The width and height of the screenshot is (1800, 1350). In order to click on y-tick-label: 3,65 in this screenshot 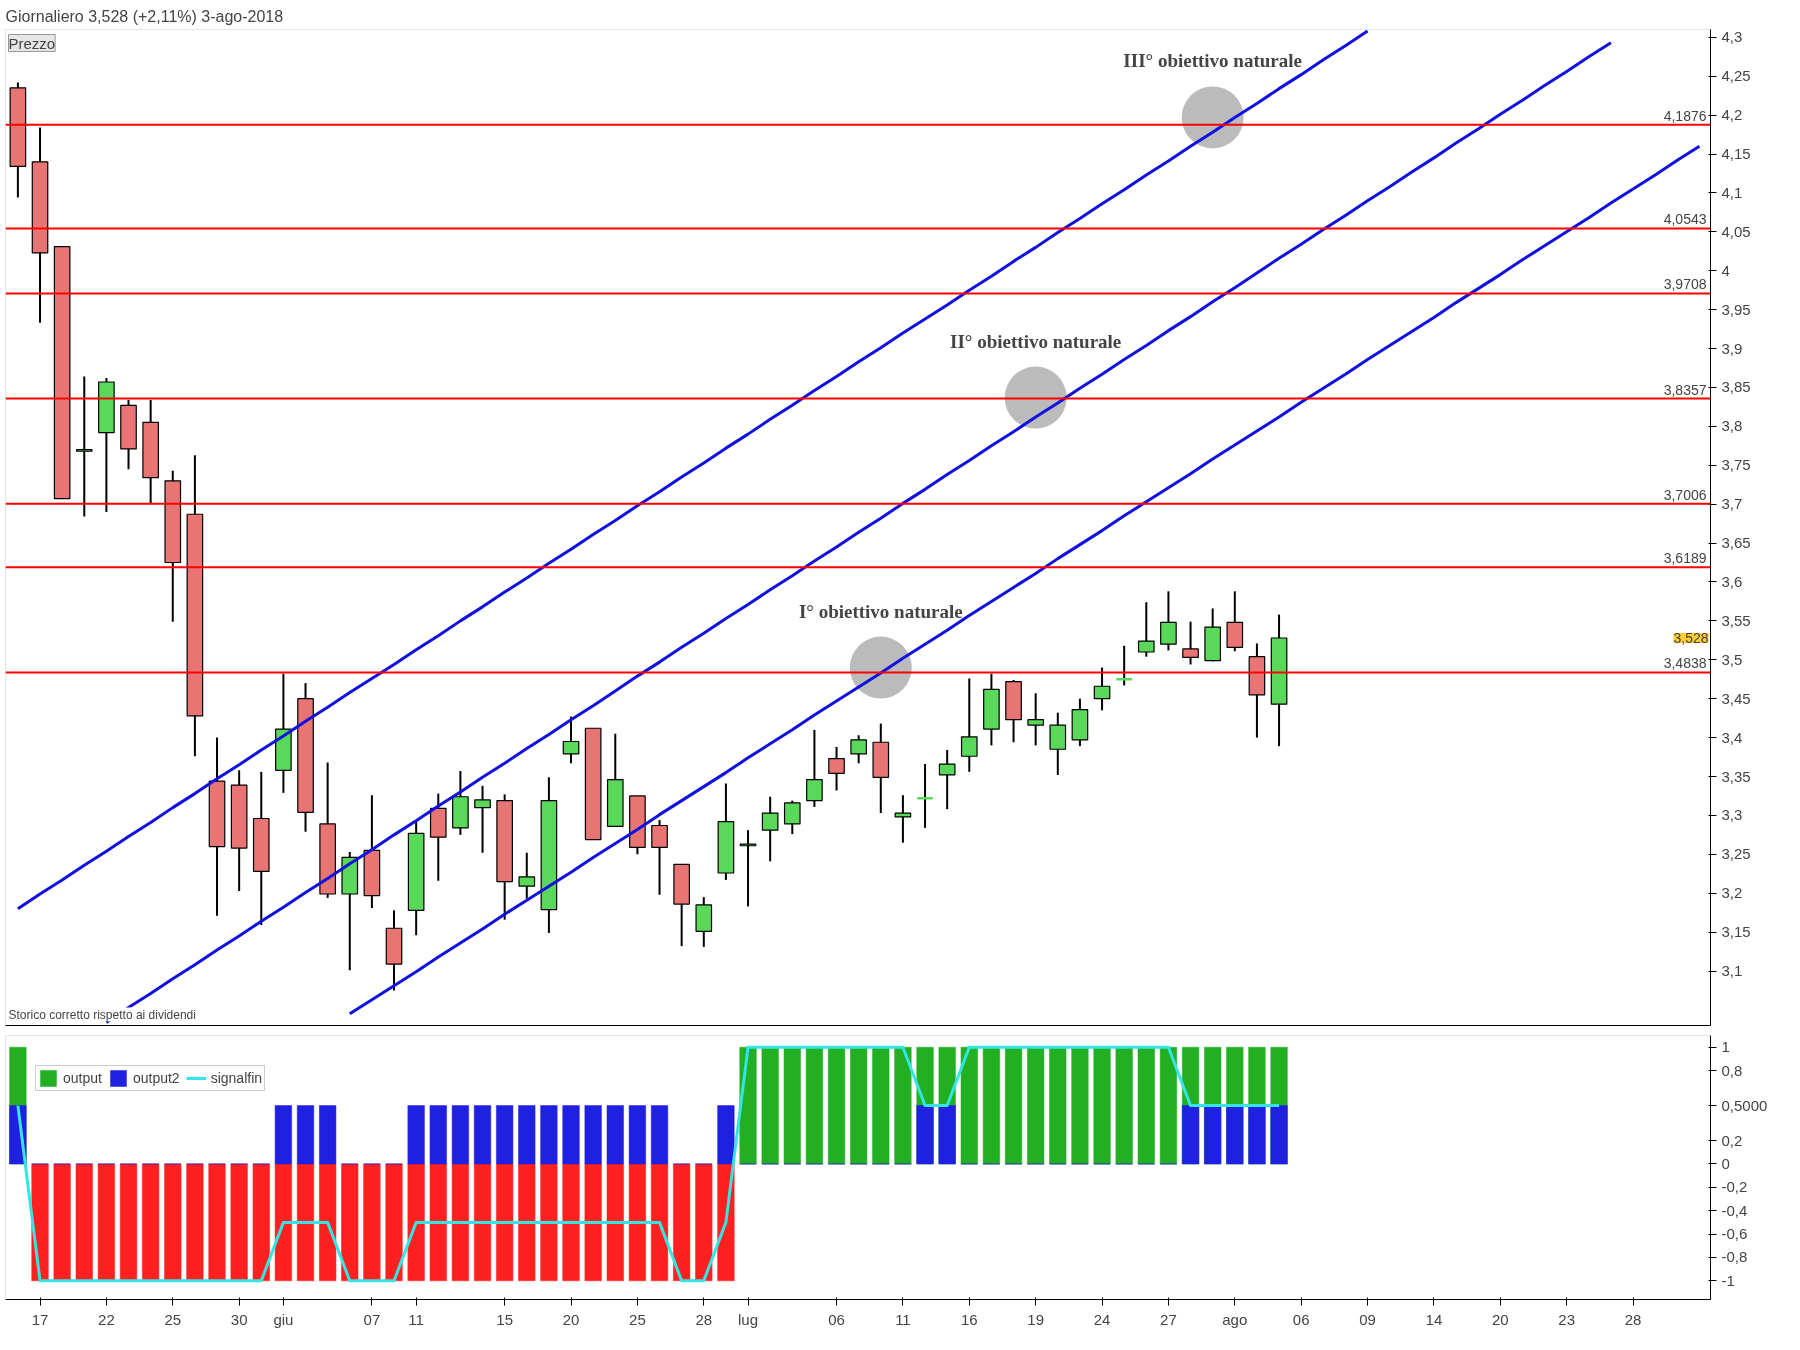, I will do `click(1736, 543)`.